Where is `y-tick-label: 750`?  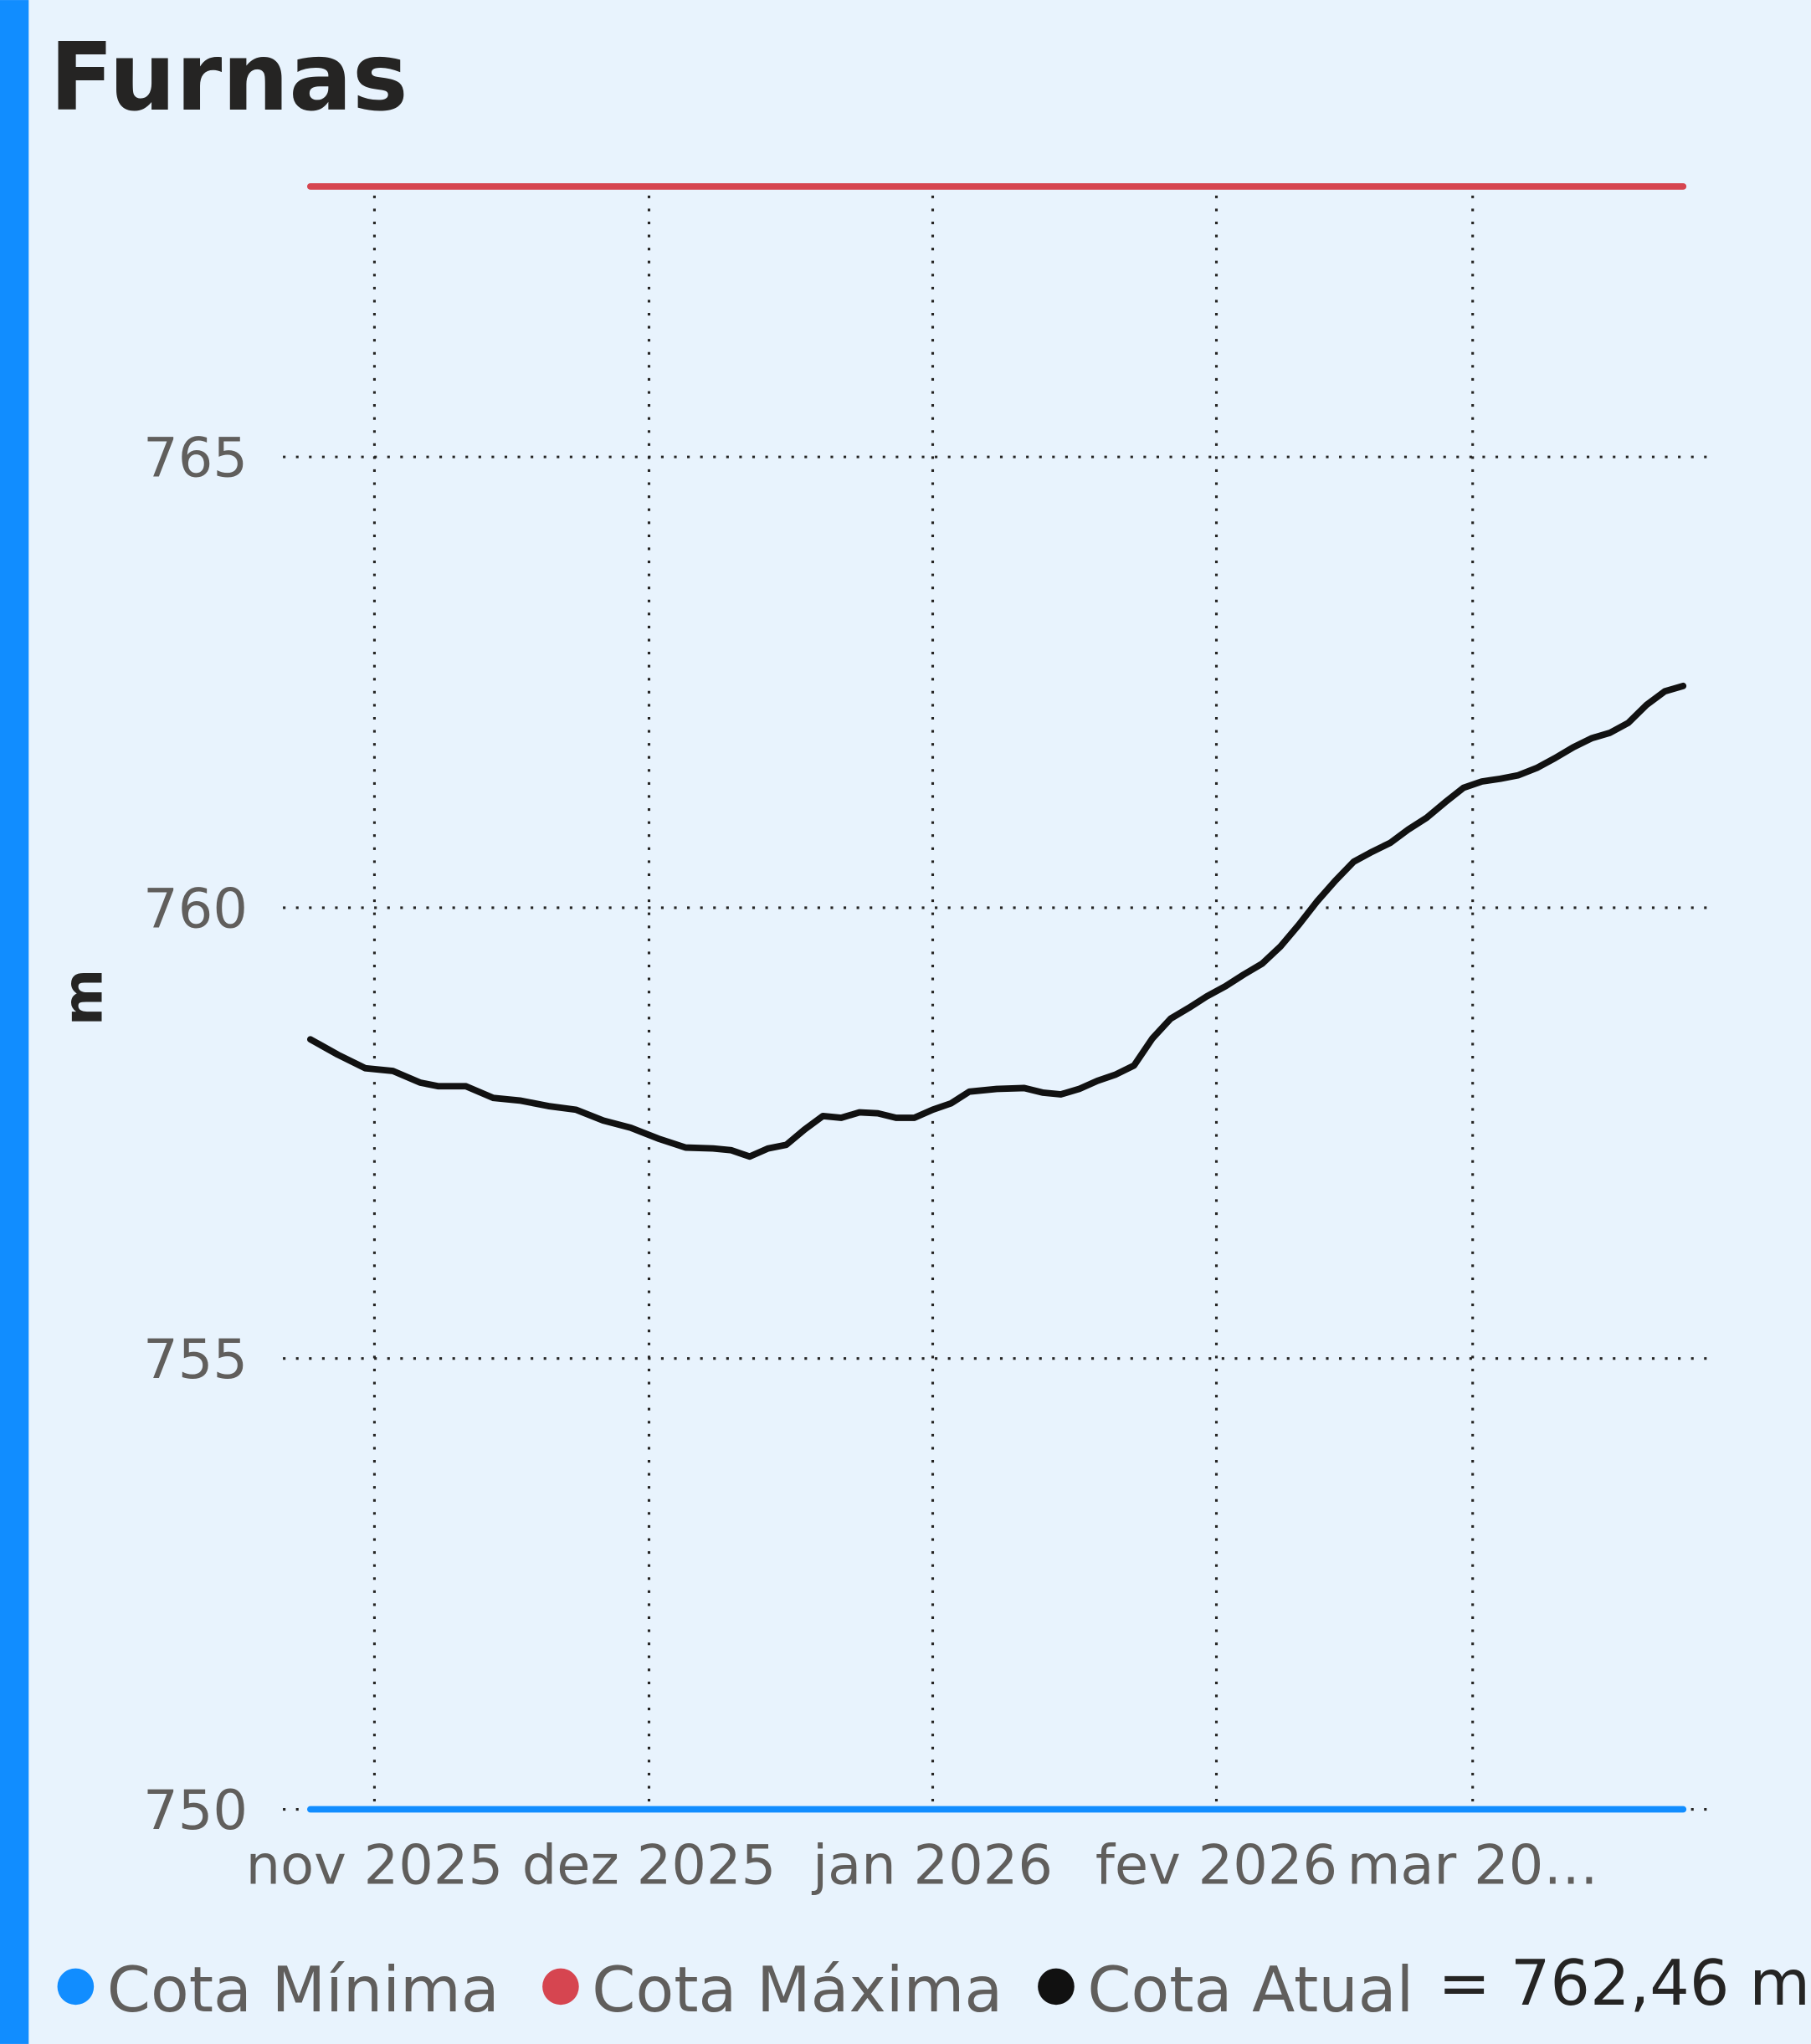
y-tick-label: 750 is located at coordinates (195, 1810).